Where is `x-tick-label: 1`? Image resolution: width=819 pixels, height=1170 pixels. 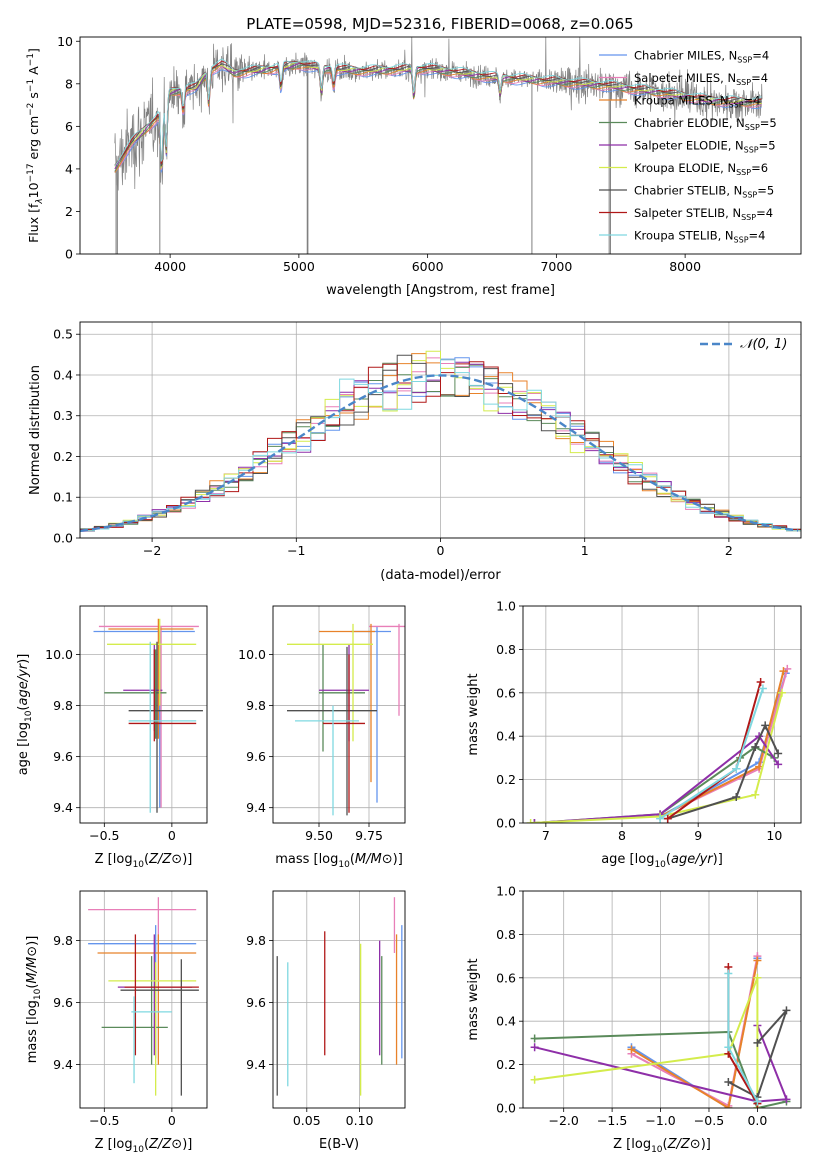 x-tick-label: 1 is located at coordinates (585, 550).